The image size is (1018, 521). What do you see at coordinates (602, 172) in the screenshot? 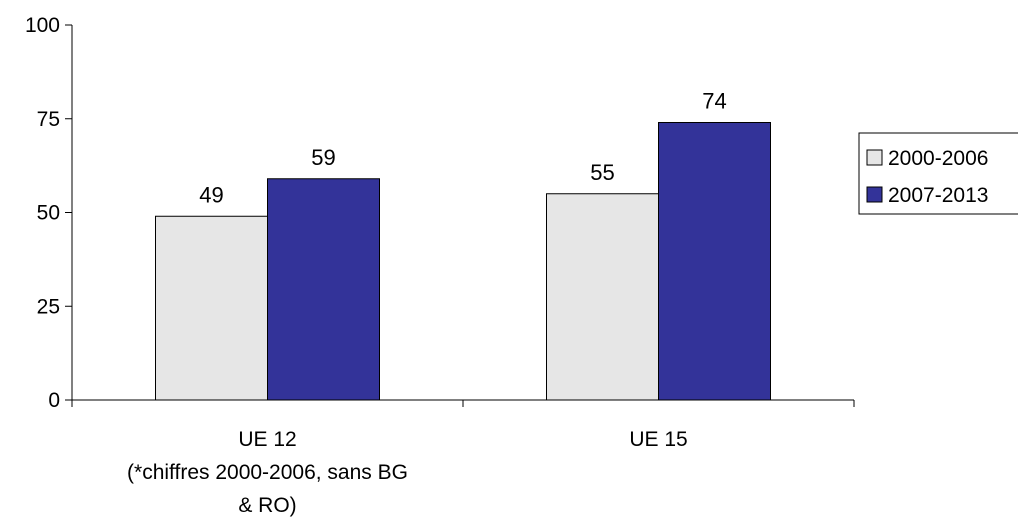
I see `data-label: 55` at bounding box center [602, 172].